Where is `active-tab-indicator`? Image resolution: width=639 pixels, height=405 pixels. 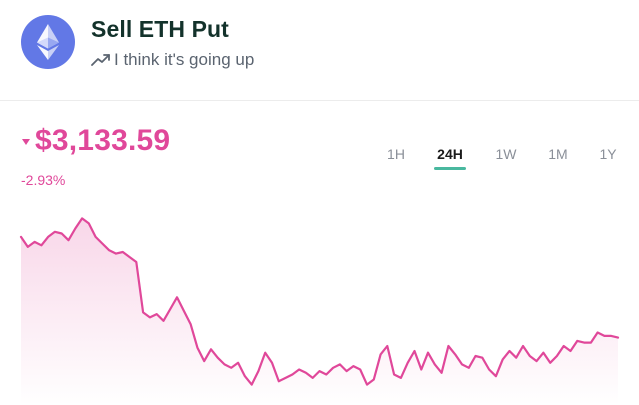 active-tab-indicator is located at coordinates (450, 168).